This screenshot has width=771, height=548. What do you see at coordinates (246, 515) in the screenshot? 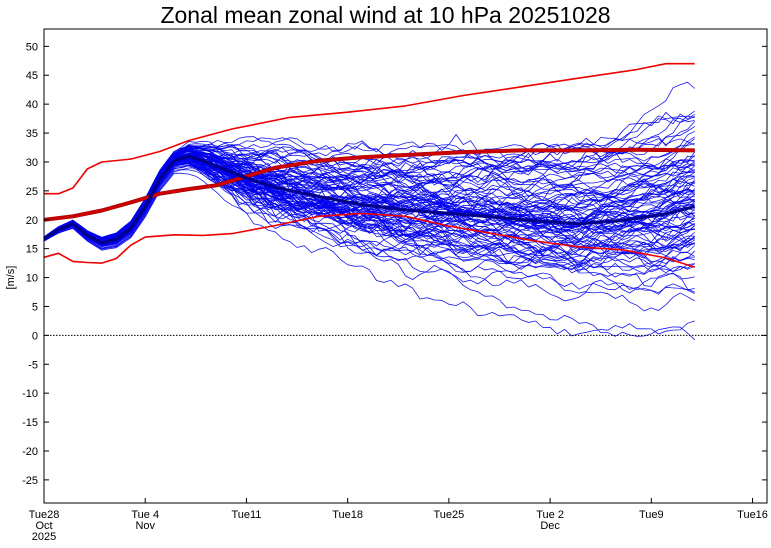
I see `x-tick-label: Tue11` at bounding box center [246, 515].